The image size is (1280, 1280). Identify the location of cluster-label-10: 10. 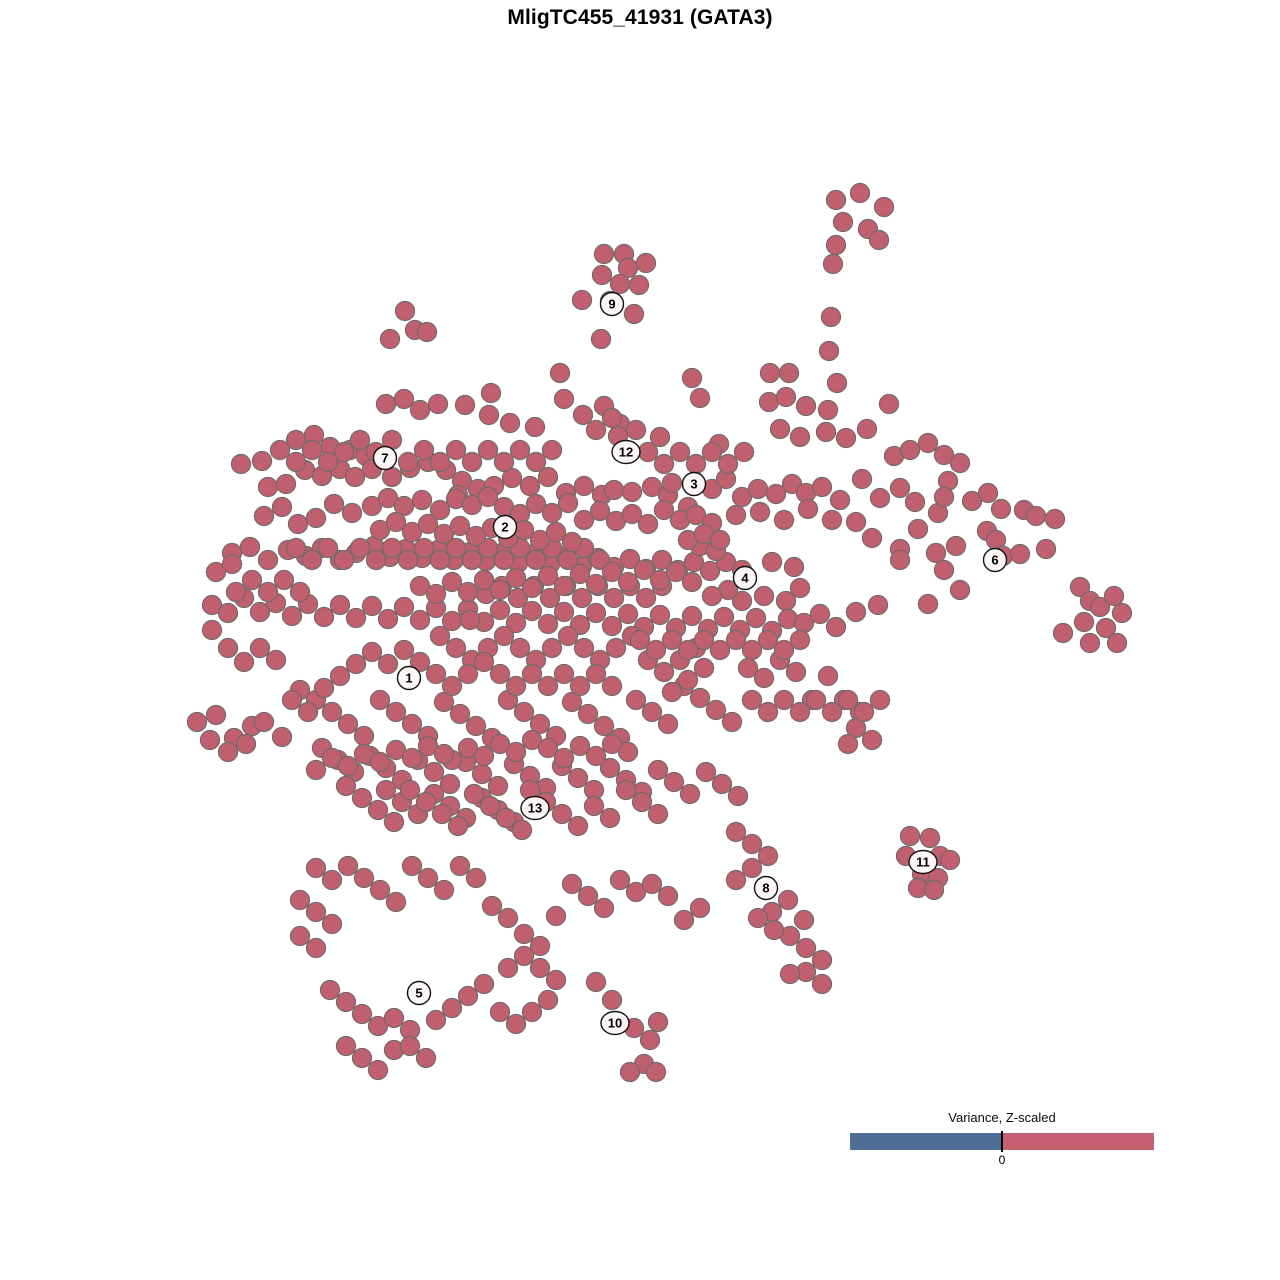
(615, 1023).